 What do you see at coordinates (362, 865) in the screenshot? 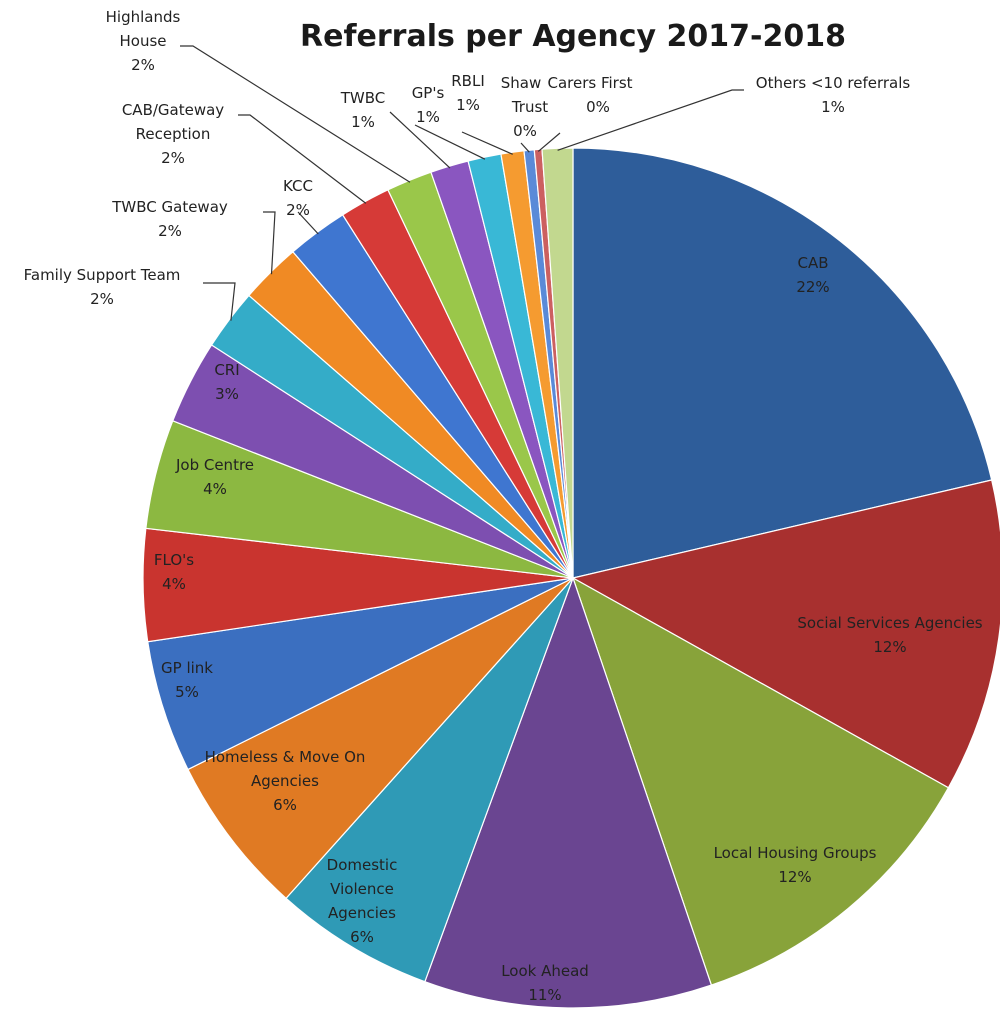
I see `slice-name: Domestic` at bounding box center [362, 865].